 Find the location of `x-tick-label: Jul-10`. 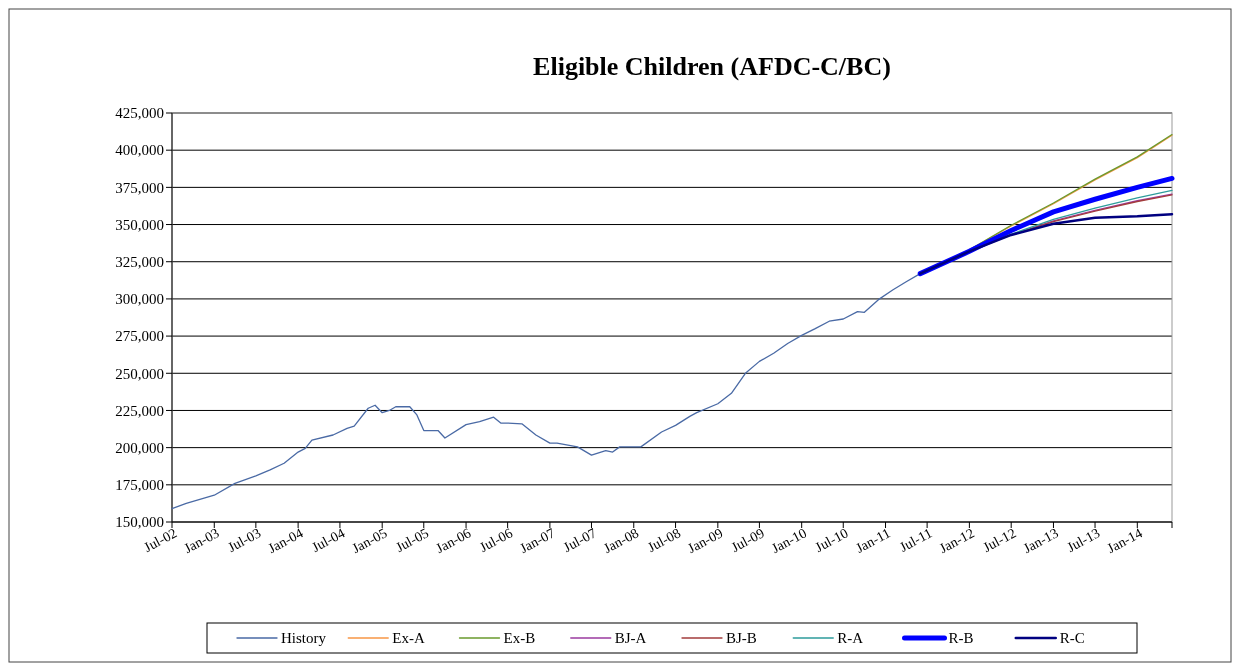

x-tick-label: Jul-10 is located at coordinates (831, 540).